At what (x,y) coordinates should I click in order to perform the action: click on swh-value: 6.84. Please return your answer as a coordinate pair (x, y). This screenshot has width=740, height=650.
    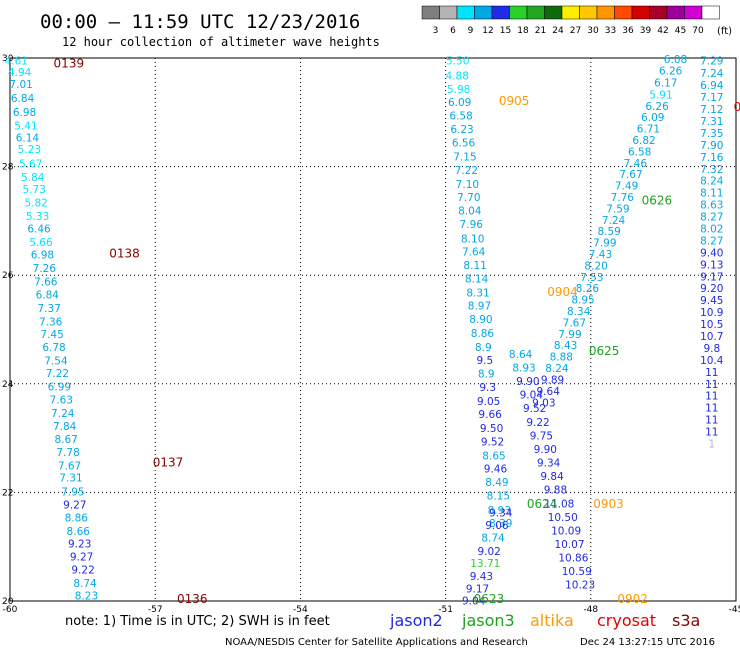
    Looking at the image, I should click on (23, 99).